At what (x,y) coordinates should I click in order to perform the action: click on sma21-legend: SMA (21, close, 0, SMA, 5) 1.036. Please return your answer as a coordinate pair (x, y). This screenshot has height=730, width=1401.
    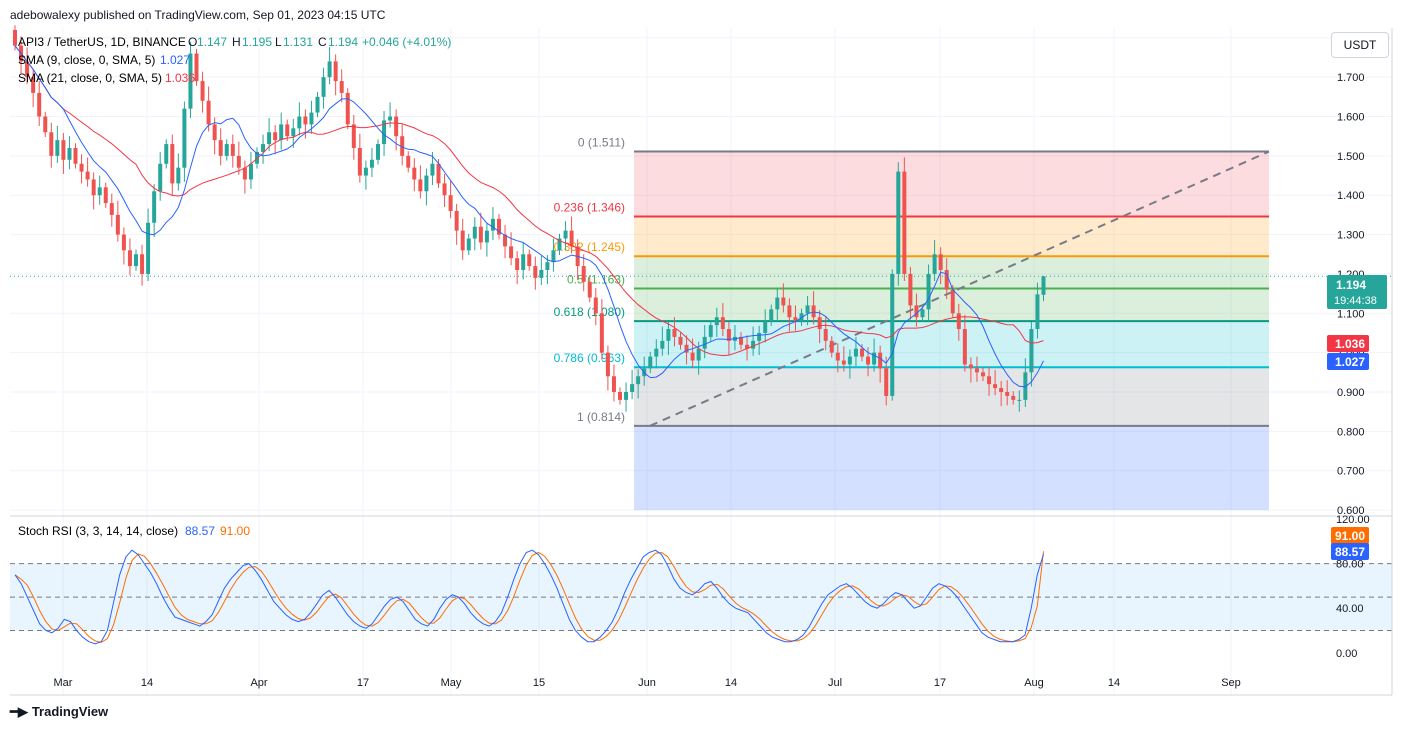
    Looking at the image, I should click on (106, 78).